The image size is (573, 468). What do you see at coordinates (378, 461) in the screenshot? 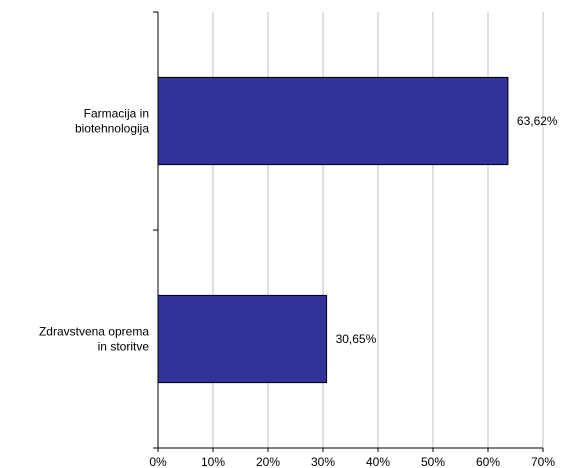
I see `x-tick-label: 40%` at bounding box center [378, 461].